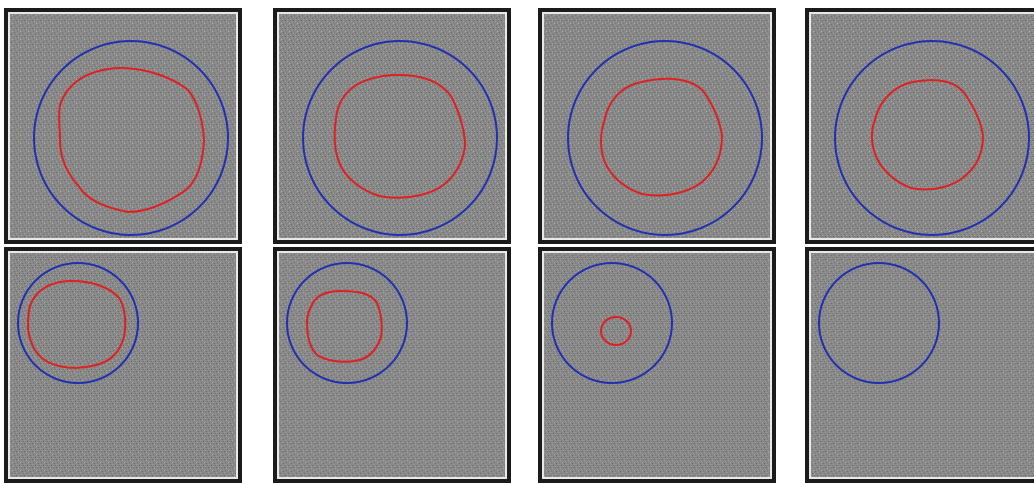  I want to click on panel-top-2-image, so click(392, 126).